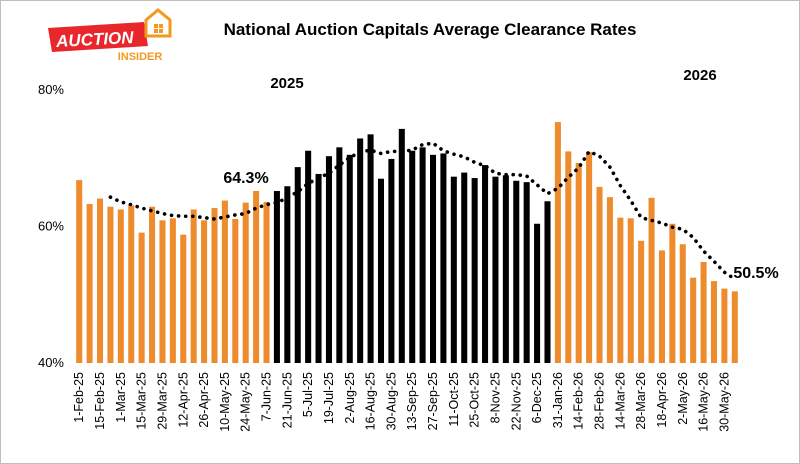 The image size is (800, 464). Describe the element at coordinates (516, 401) in the screenshot. I see `x-tick-label: 22-Nov-25` at that location.